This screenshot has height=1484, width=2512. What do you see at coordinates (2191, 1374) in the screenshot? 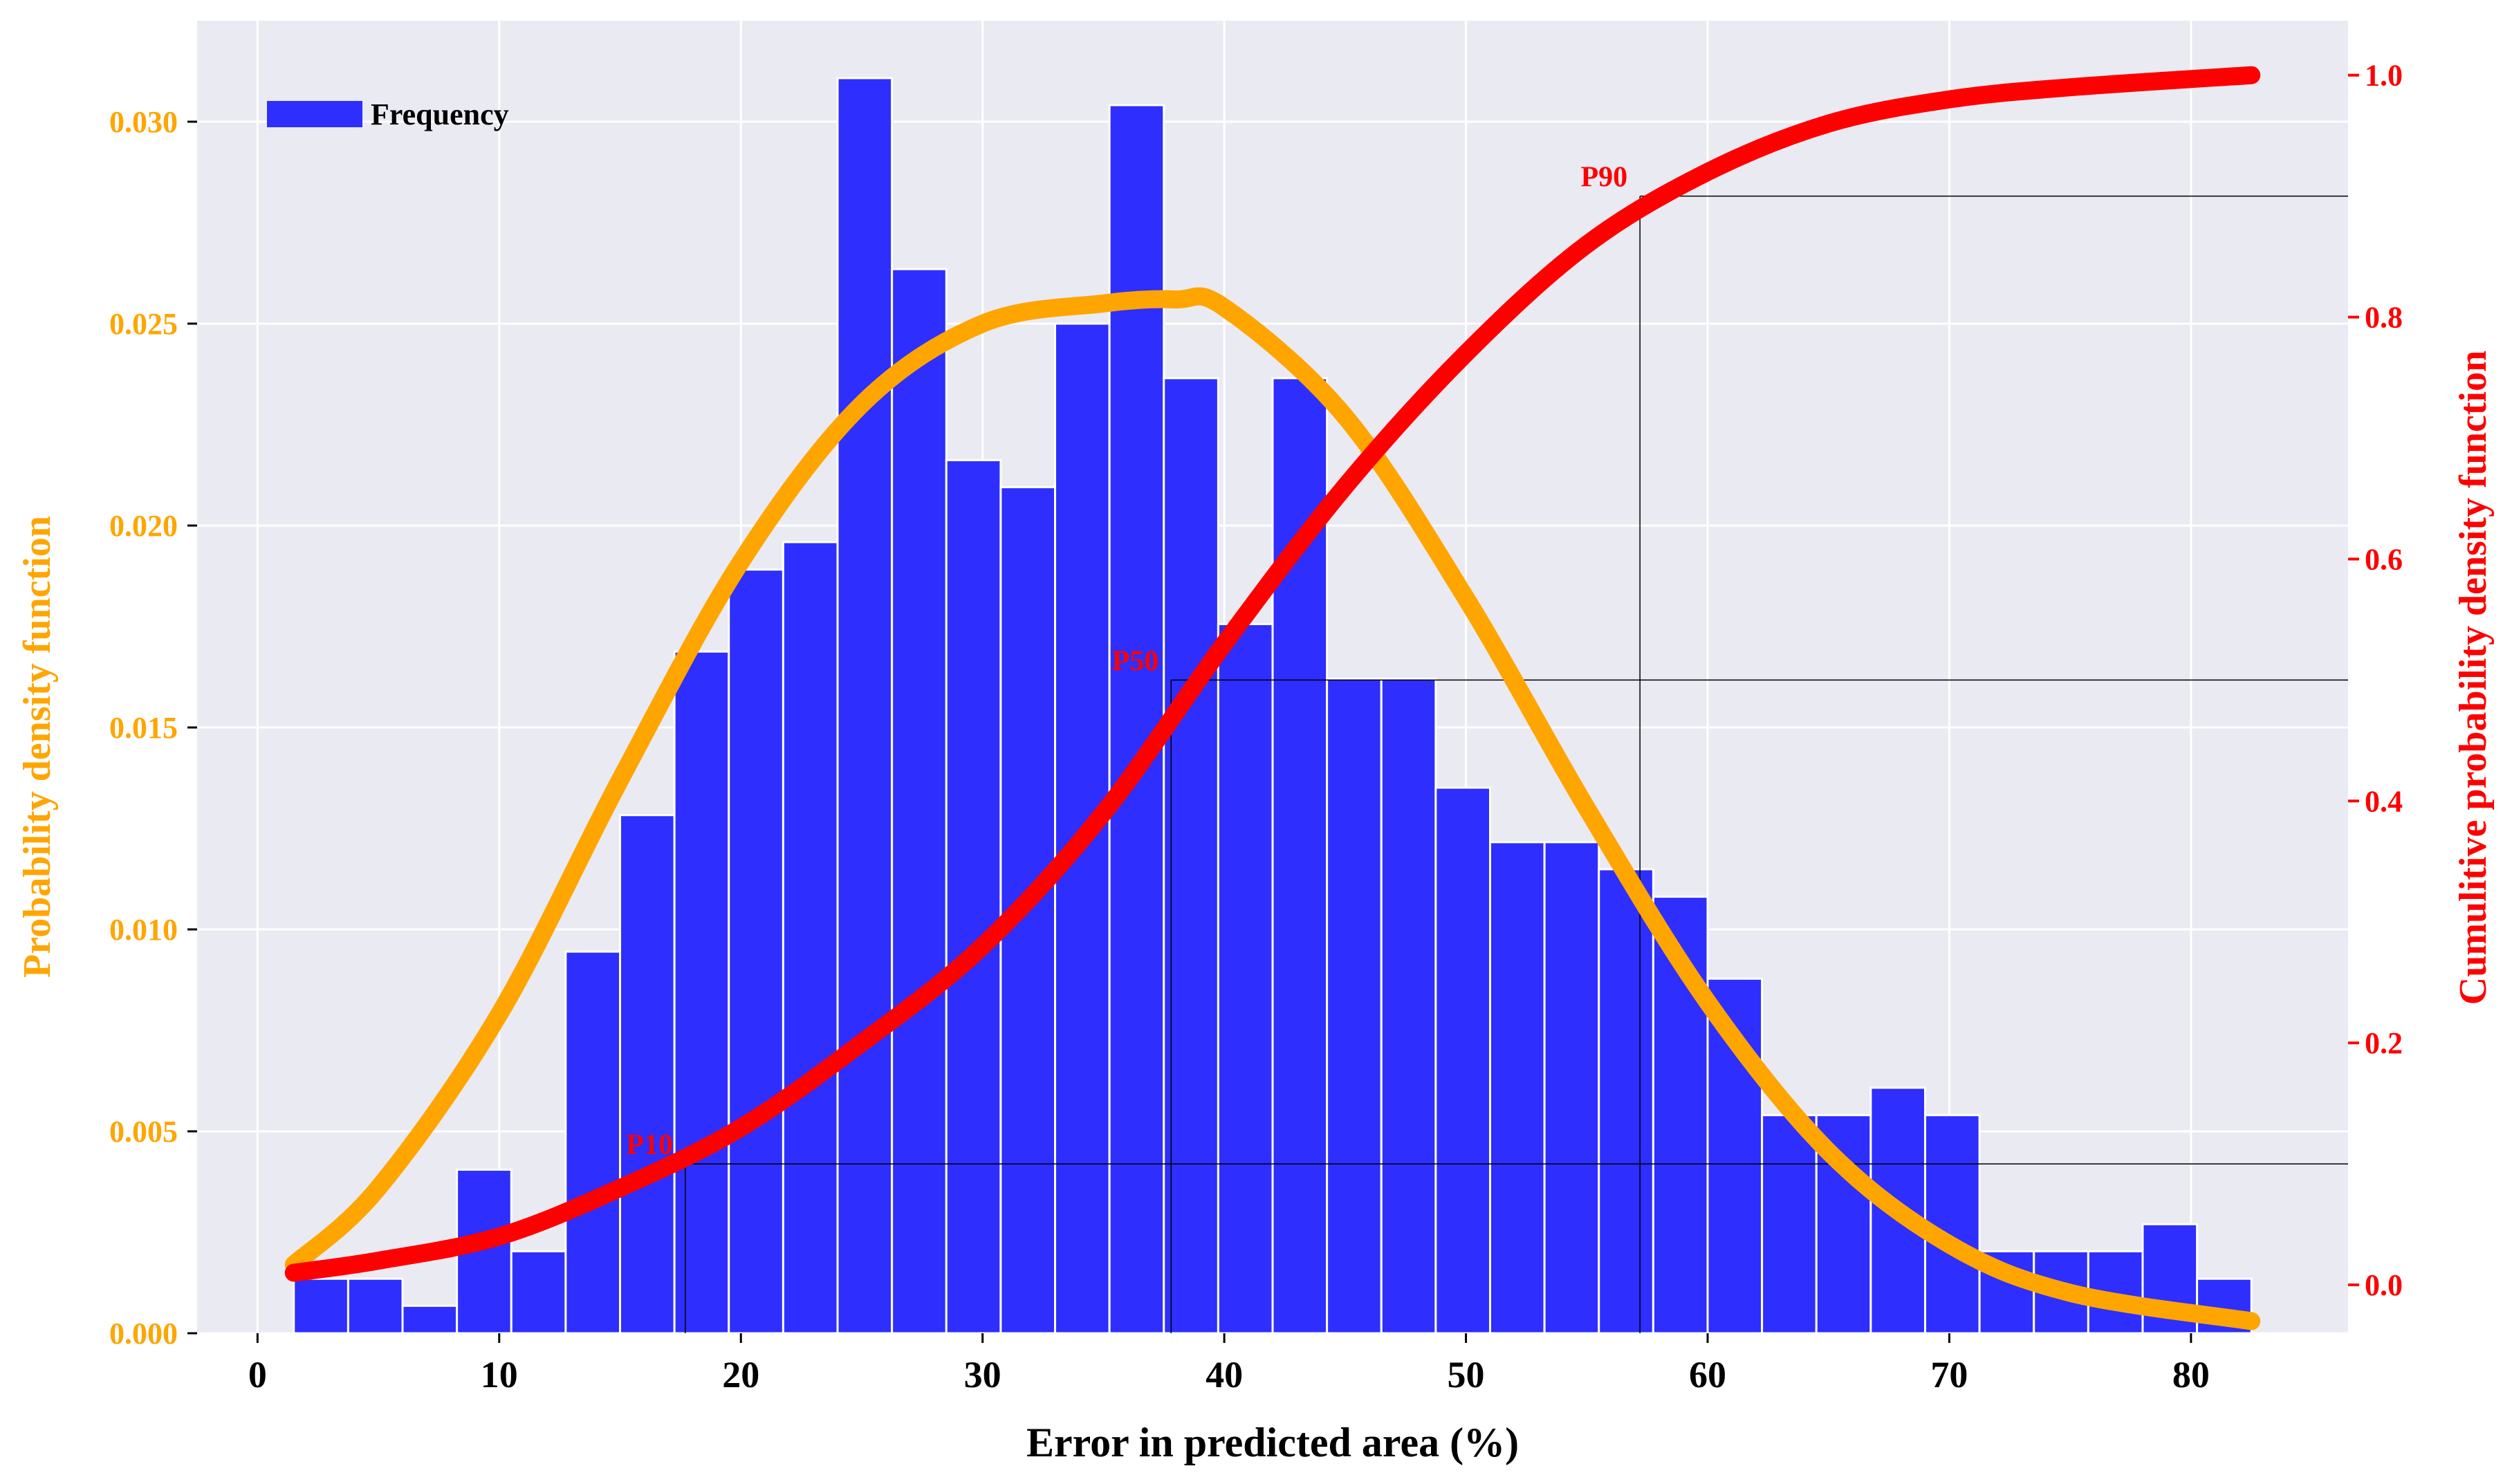
I see `x-tick-label: 80` at bounding box center [2191, 1374].